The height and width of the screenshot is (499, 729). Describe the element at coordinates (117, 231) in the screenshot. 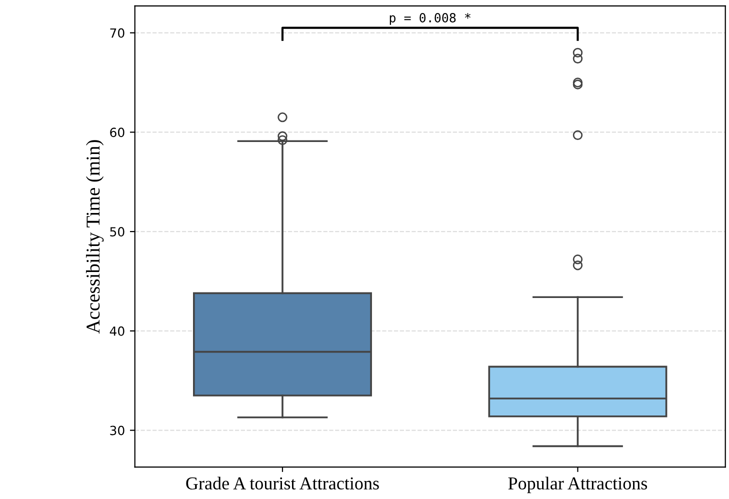

I see `y-tick-label: 50` at that location.